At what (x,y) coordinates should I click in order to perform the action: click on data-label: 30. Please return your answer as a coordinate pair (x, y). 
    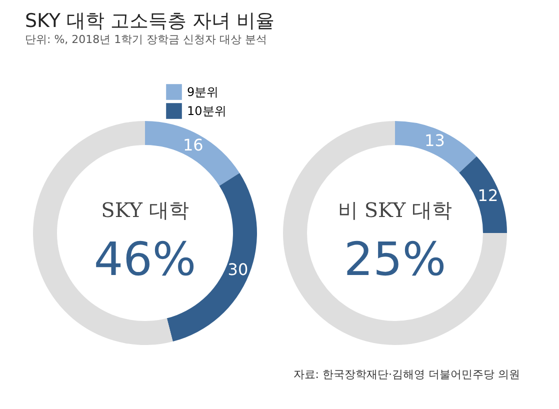
    Looking at the image, I should click on (238, 269).